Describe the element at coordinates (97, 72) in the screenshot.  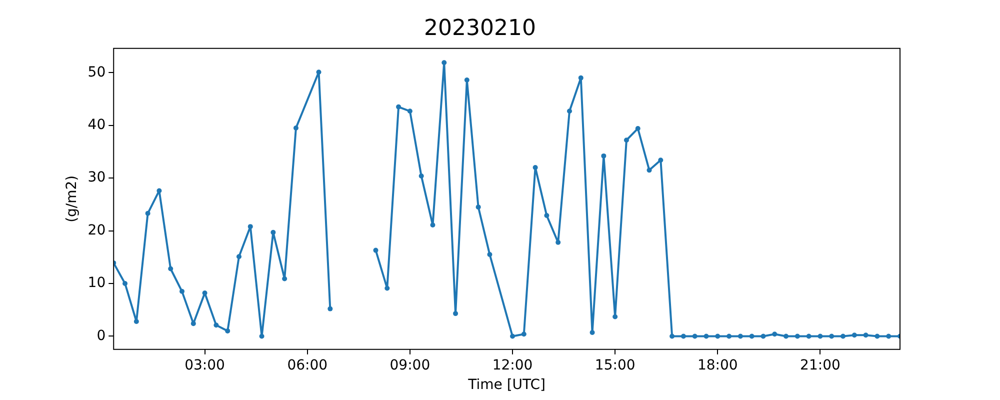
I see `y-tick-label: 50` at that location.